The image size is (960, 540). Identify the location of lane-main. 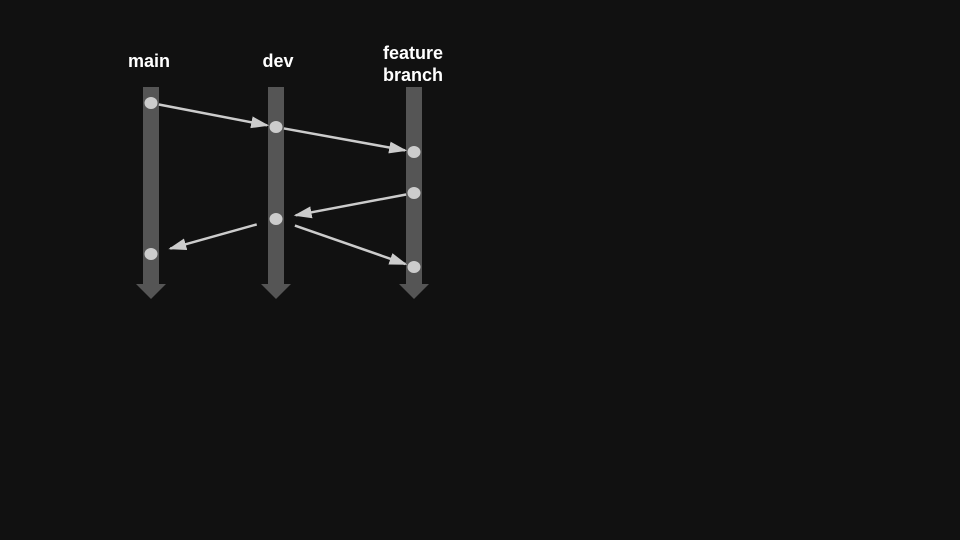
(151, 193).